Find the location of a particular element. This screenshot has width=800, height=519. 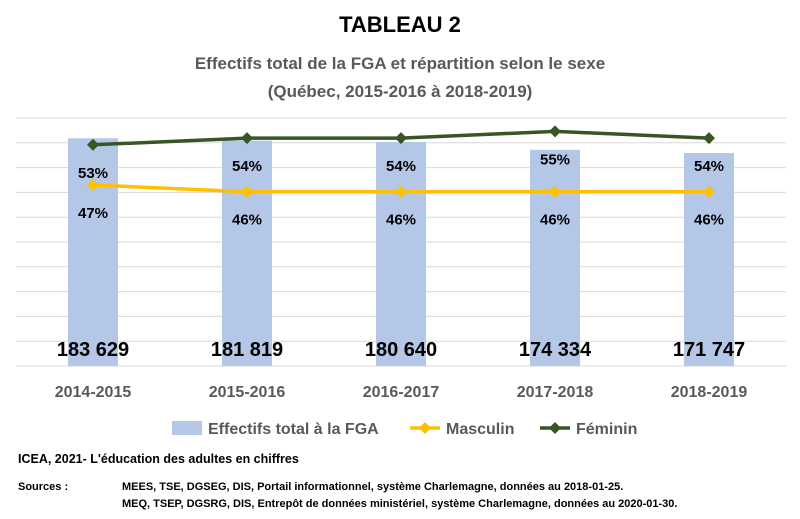

label-masculin-2017-2018: 46% is located at coordinates (555, 220).